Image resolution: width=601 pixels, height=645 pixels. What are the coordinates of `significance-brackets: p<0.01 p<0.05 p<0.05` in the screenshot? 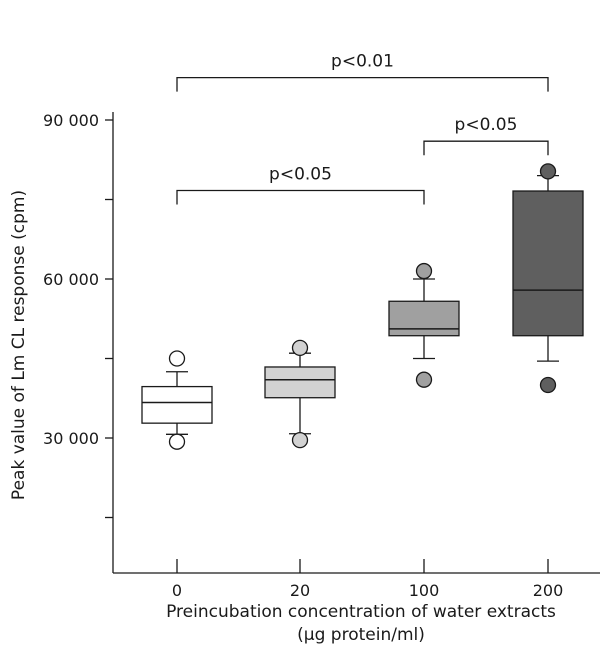 It's located at (362, 128).